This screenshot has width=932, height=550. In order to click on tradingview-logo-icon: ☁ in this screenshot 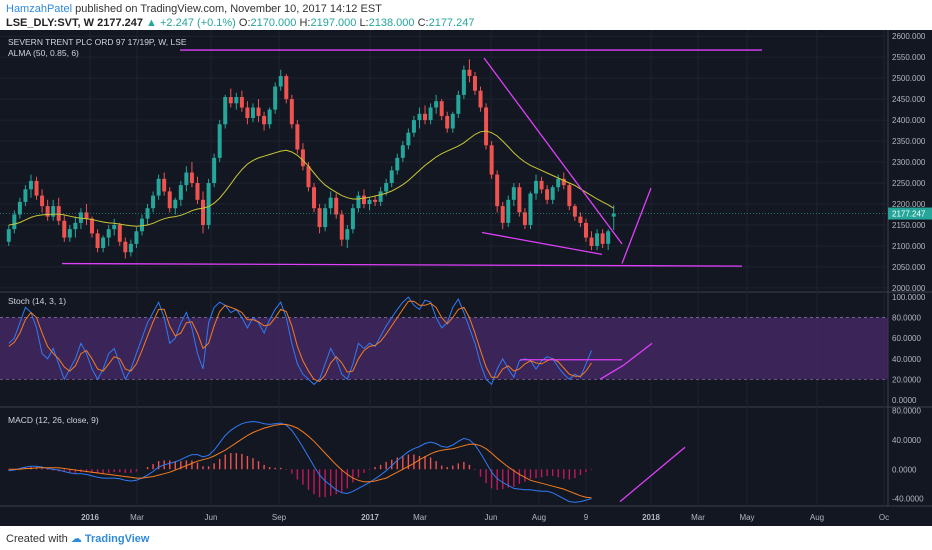, I will do `click(76, 539)`.